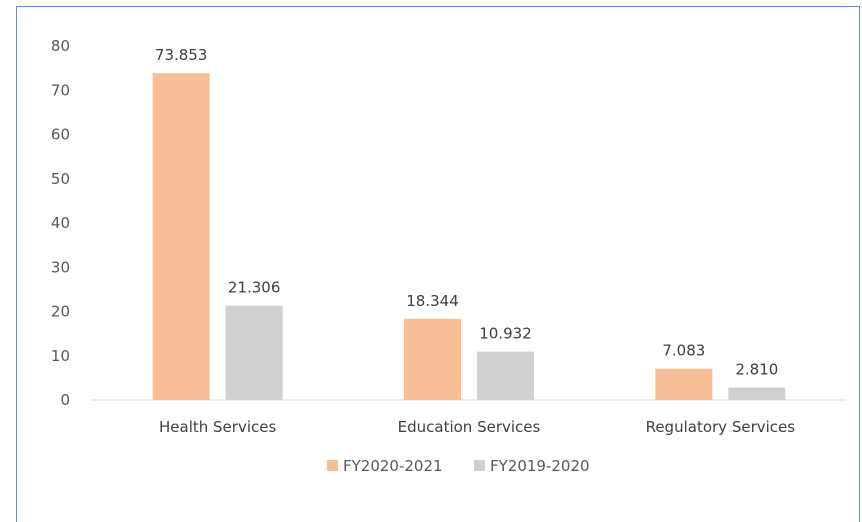 The height and width of the screenshot is (522, 862). What do you see at coordinates (683, 351) in the screenshot?
I see `data-label: 7.083` at bounding box center [683, 351].